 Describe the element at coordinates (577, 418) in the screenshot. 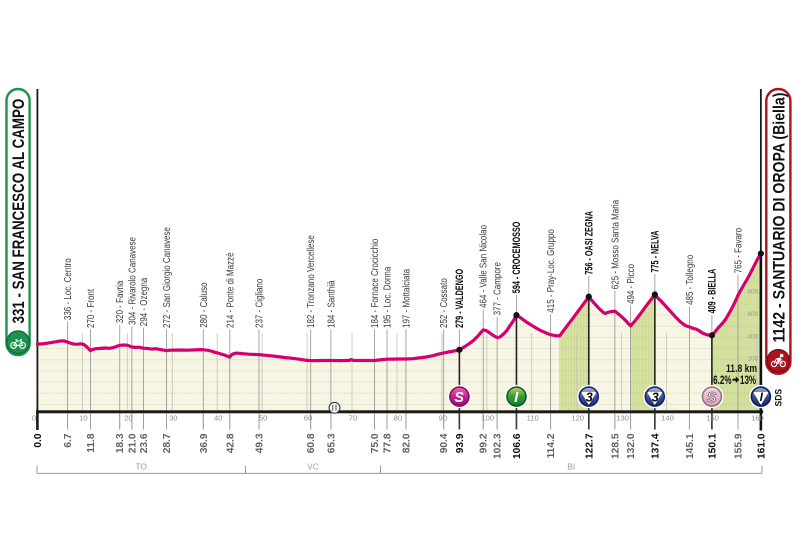

I see `svg-text: 120` at that location.